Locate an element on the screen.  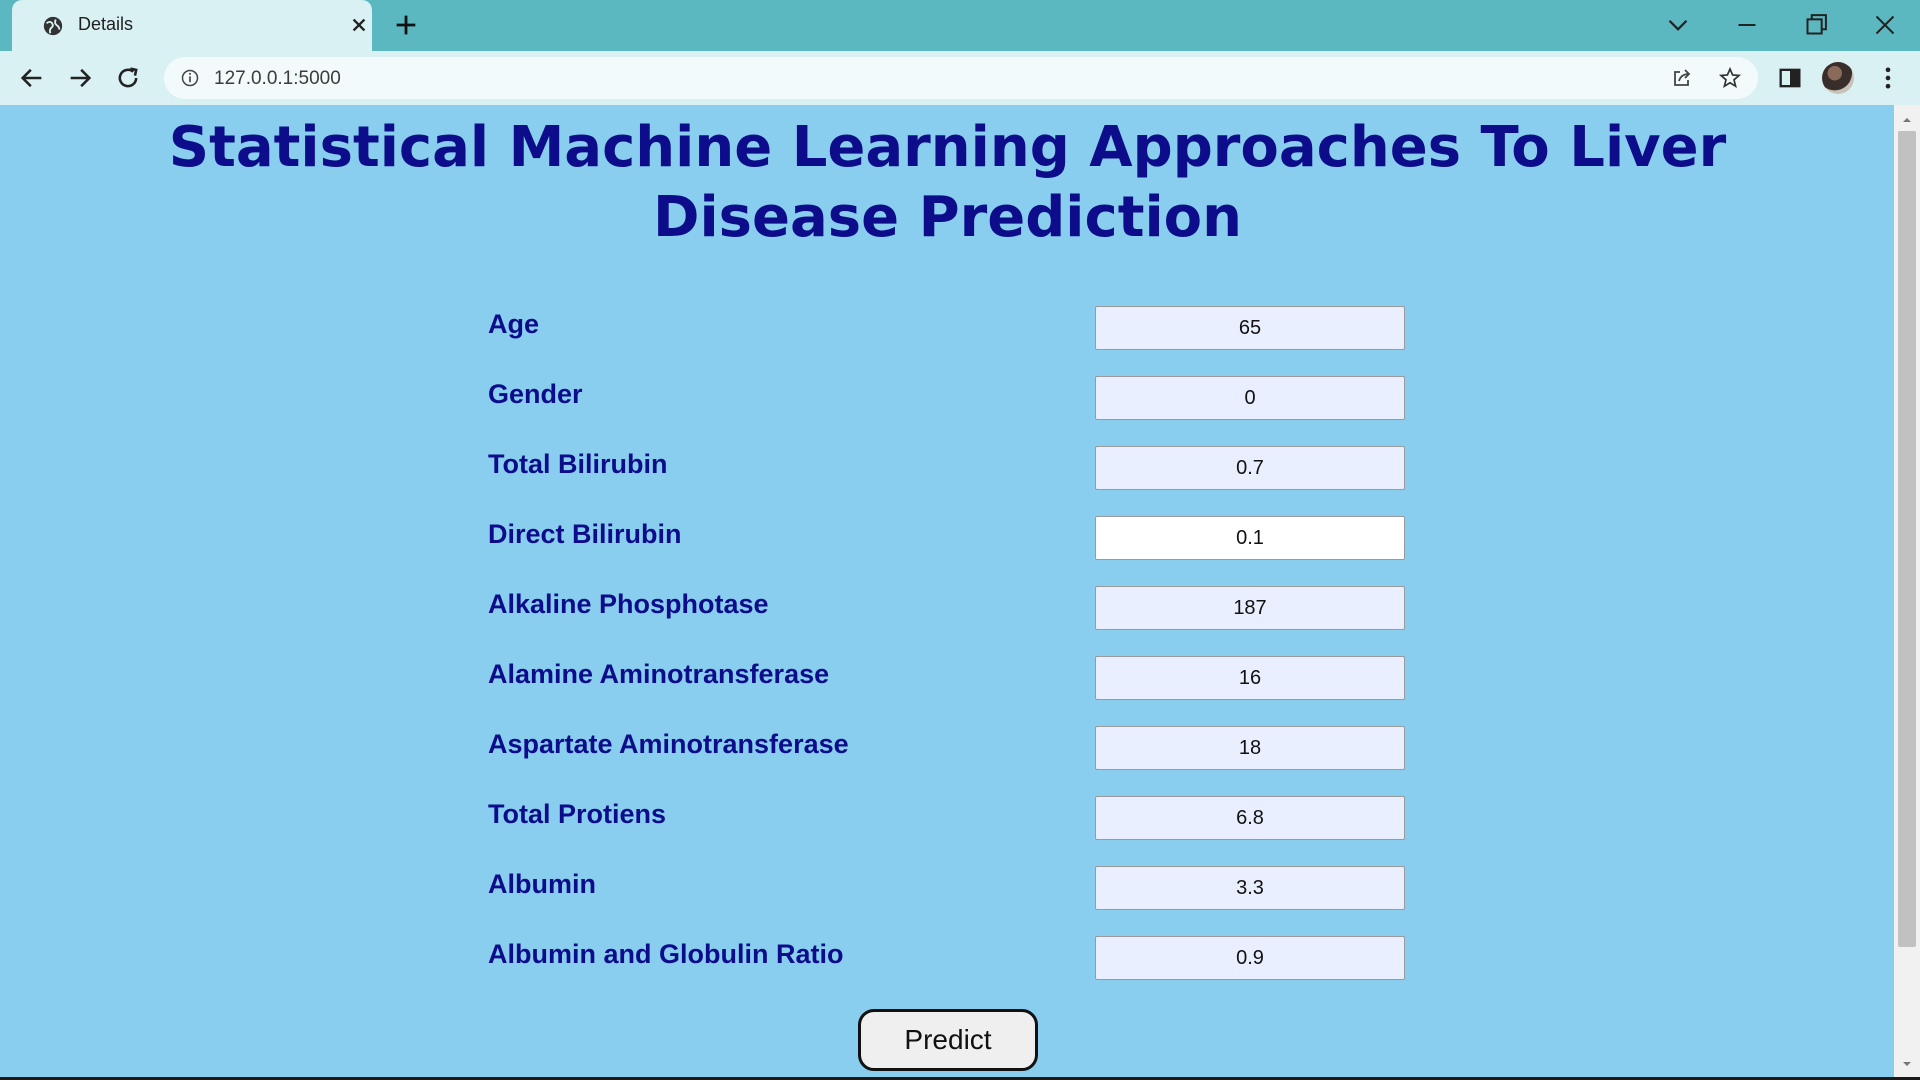
aspartate-aminotransferase-input is located at coordinates (1250, 748).